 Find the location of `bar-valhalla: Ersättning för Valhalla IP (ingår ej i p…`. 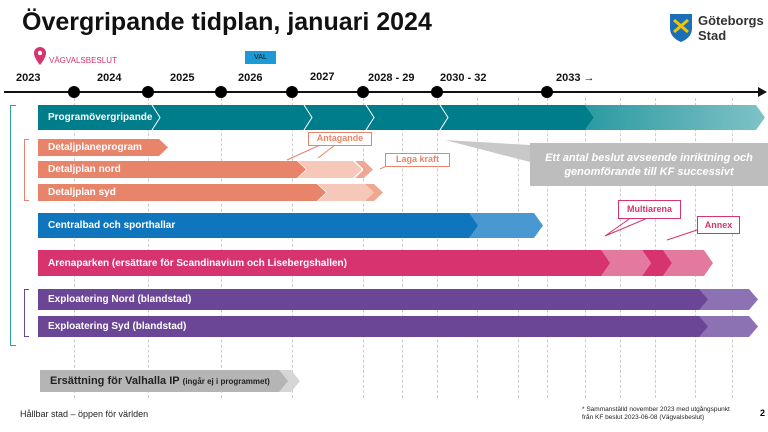

bar-valhalla: Ersättning för Valhalla IP (ingår ej i p… is located at coordinates (164, 381).